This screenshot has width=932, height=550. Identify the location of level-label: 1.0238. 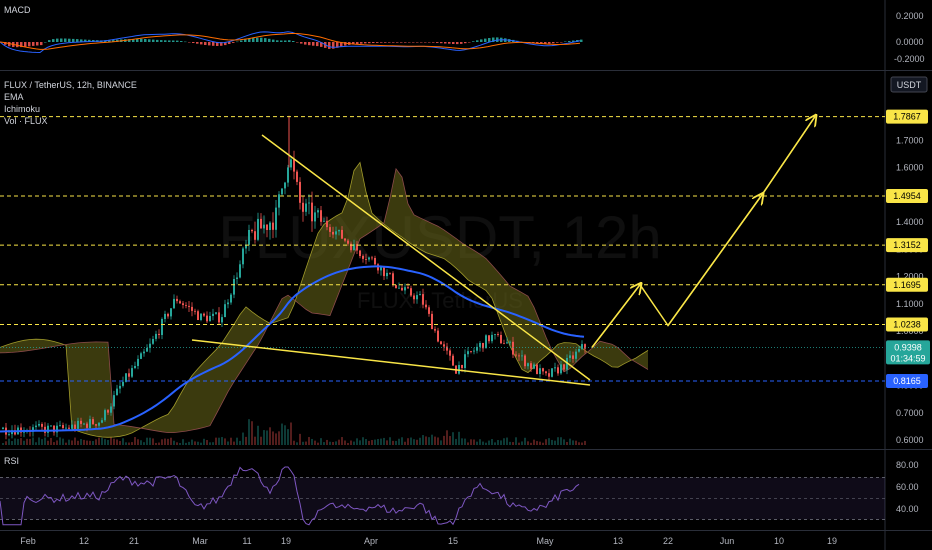
(907, 325).